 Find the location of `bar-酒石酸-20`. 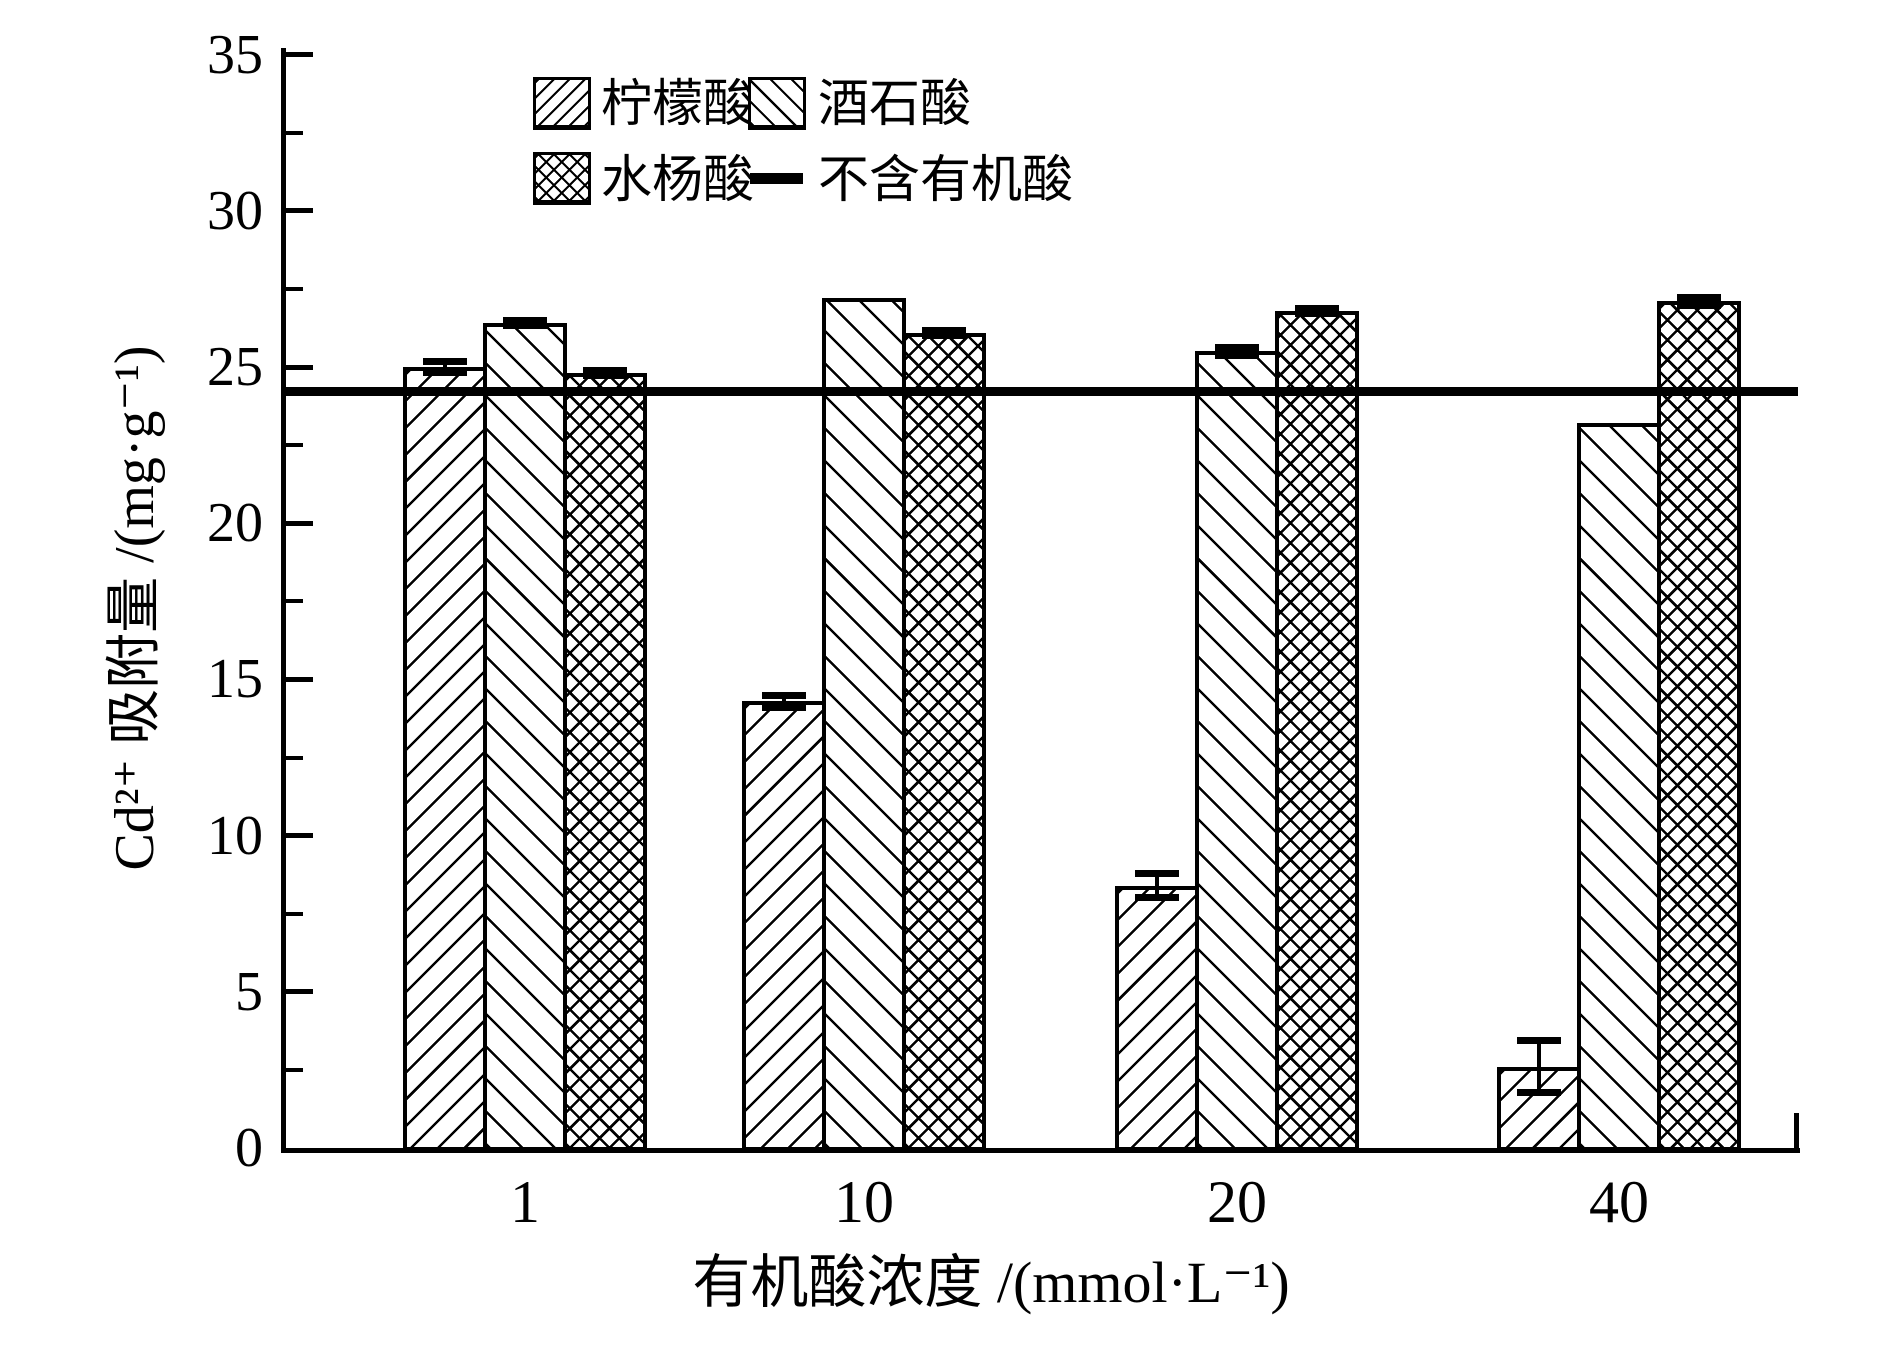

bar-酒石酸-20 is located at coordinates (1237, 751).